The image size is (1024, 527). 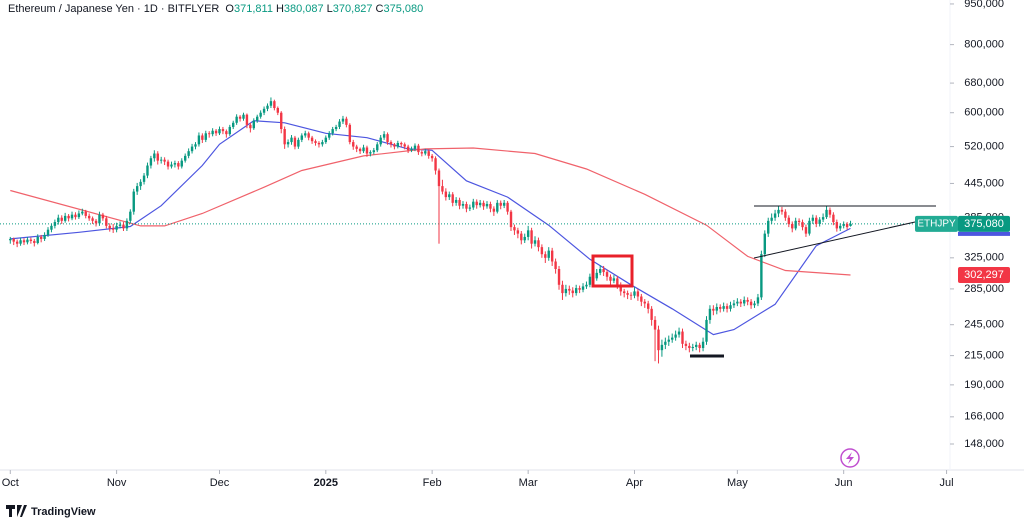 What do you see at coordinates (850, 458) in the screenshot?
I see `event-icon` at bounding box center [850, 458].